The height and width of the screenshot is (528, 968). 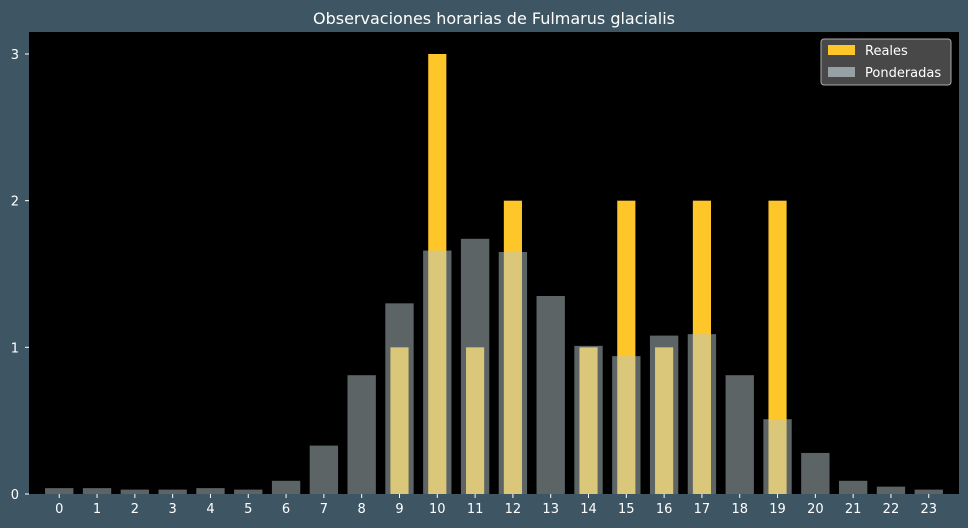 What do you see at coordinates (15, 55) in the screenshot?
I see `y-tick-label-3: 3` at bounding box center [15, 55].